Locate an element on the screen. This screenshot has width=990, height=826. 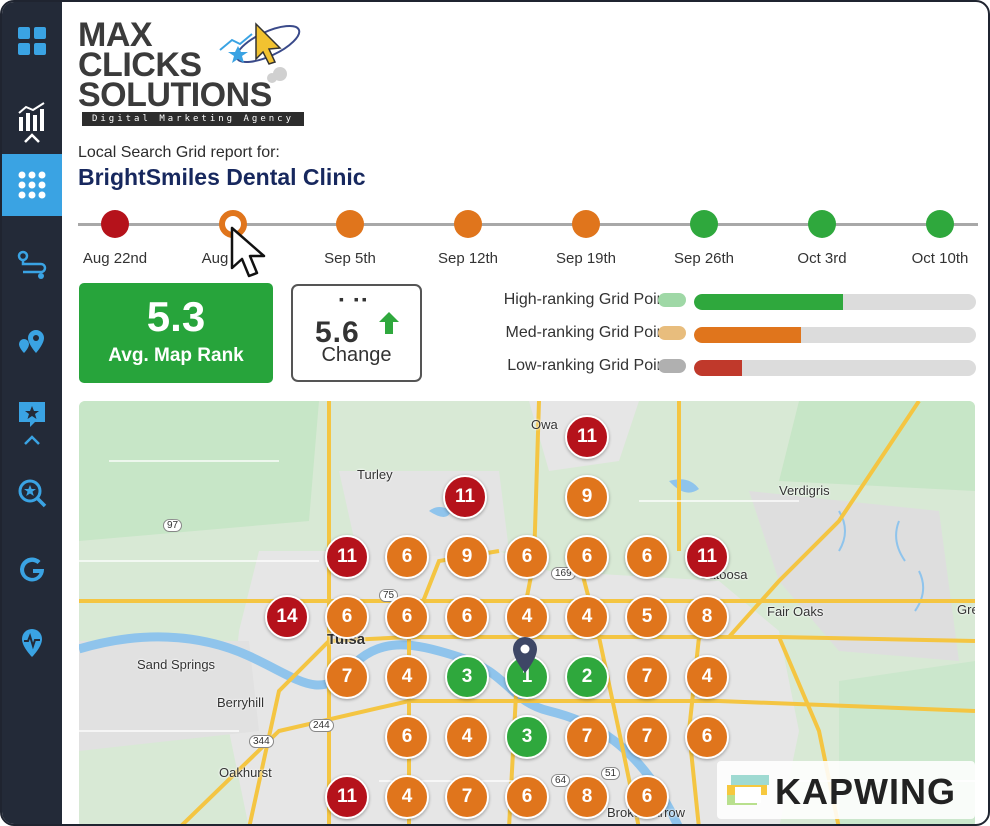
map-label-sand-springs: Sand Springs is located at coordinates (176, 664).